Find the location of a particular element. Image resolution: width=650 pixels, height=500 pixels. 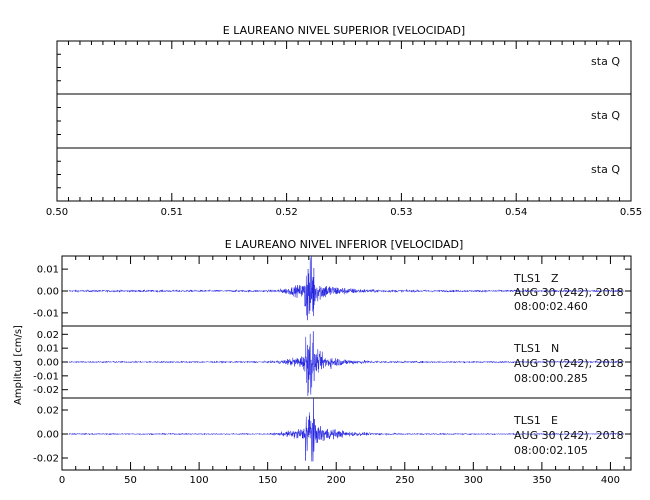

top-trace-label-1: sta Q is located at coordinates (605, 61).